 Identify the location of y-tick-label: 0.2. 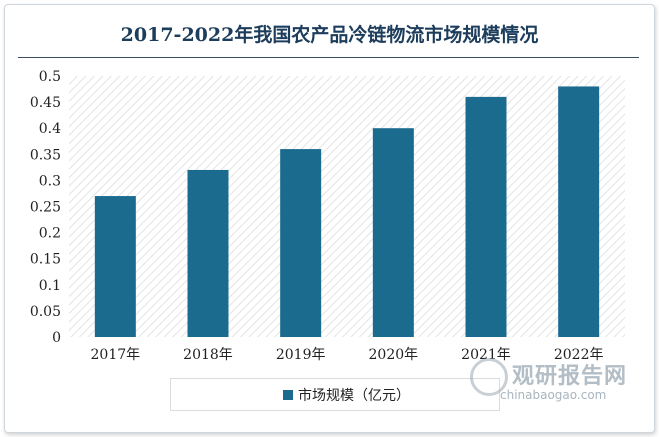
(50, 234).